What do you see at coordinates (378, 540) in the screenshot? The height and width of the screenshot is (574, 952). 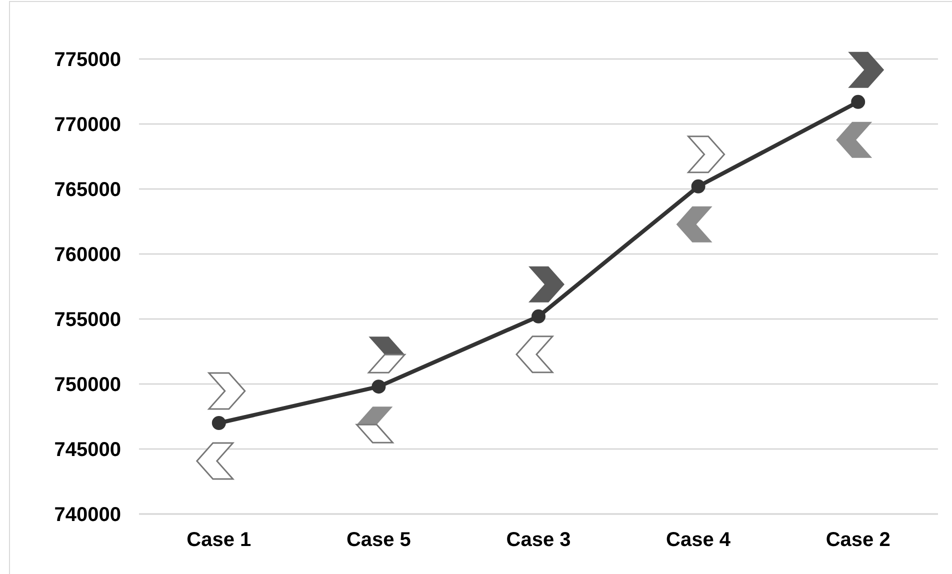 I see `x-tick-label: Case 5` at bounding box center [378, 540].